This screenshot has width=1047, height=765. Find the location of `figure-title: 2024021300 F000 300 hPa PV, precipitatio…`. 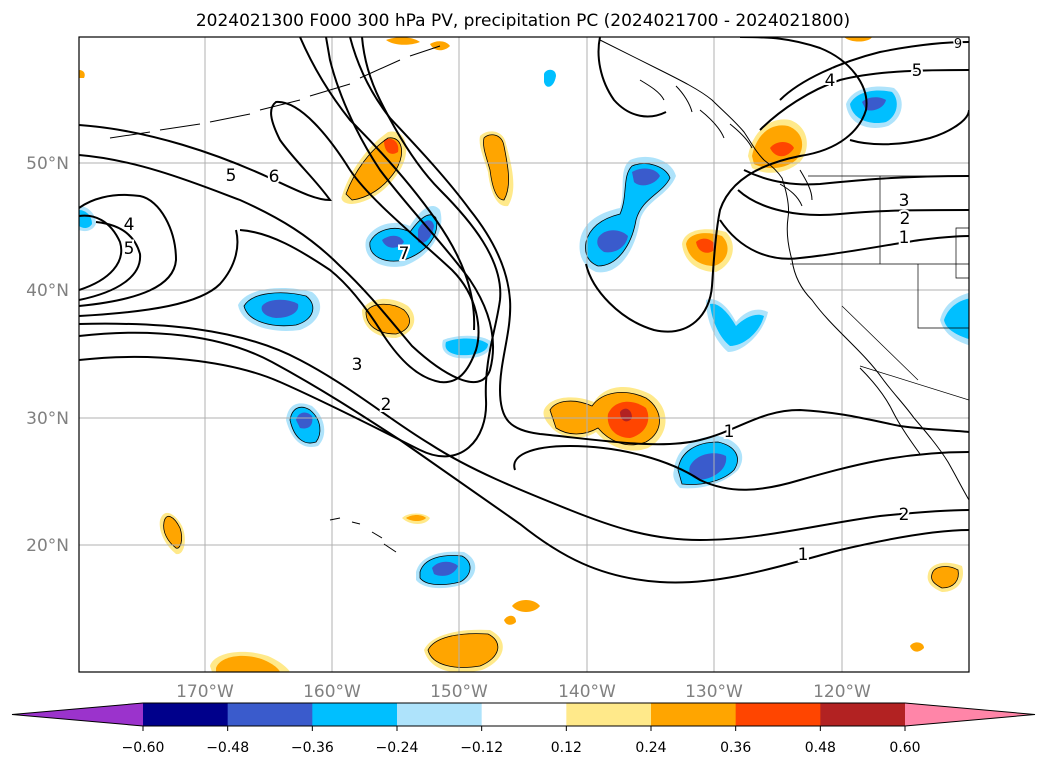

figure-title: 2024021300 F000 300 hPa PV, precipitatio… is located at coordinates (523, 21).